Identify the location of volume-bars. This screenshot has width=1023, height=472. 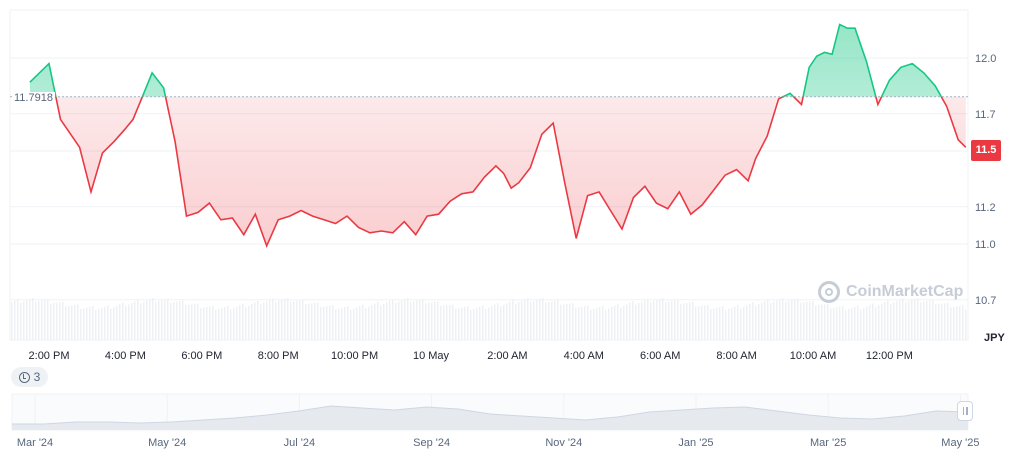
(489, 319).